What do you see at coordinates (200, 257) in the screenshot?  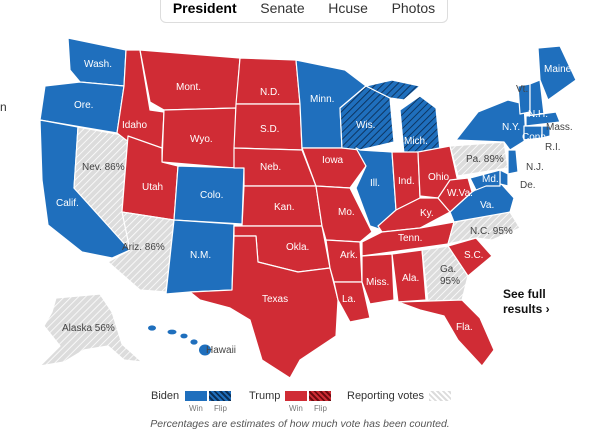 I see `state-nm` at bounding box center [200, 257].